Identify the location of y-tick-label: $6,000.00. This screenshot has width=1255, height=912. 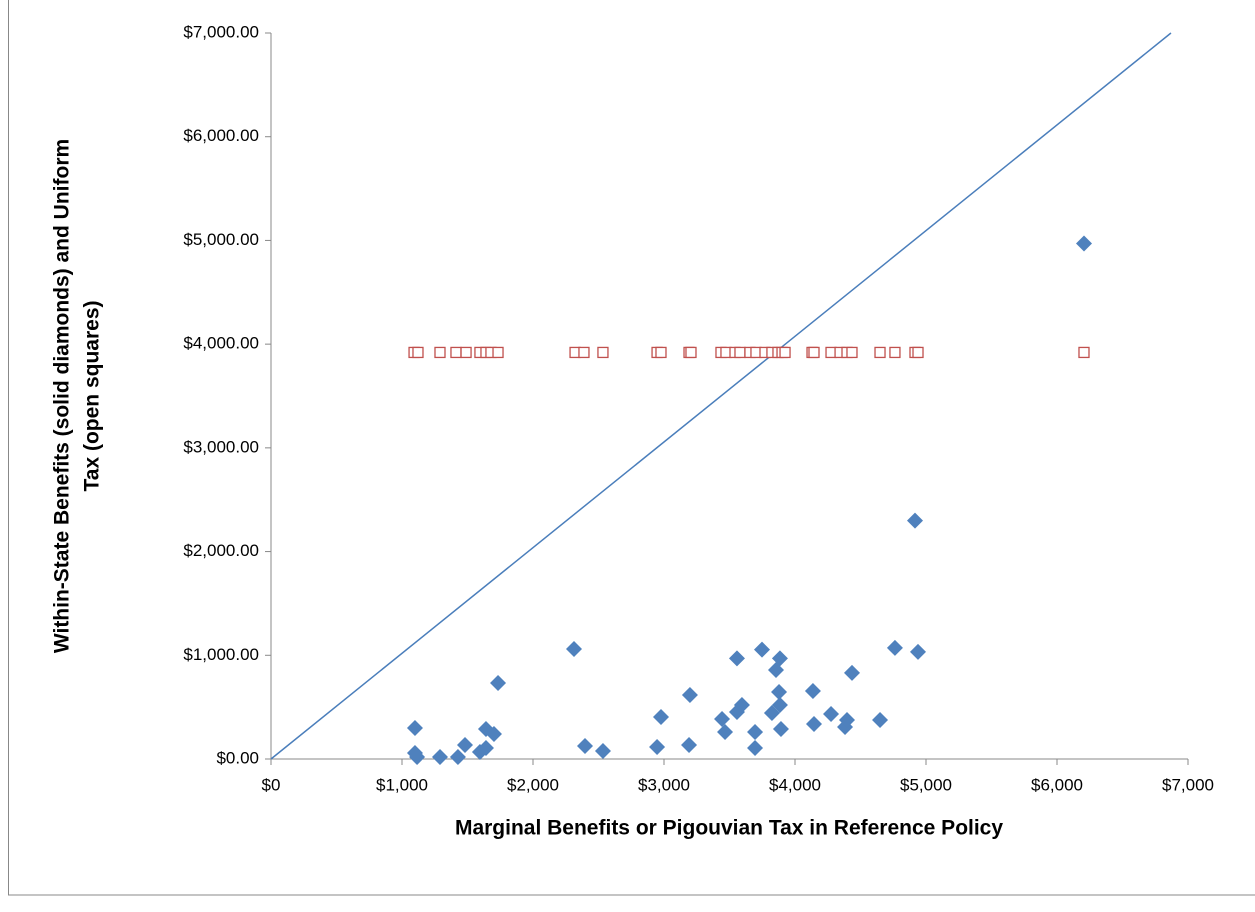
(221, 135).